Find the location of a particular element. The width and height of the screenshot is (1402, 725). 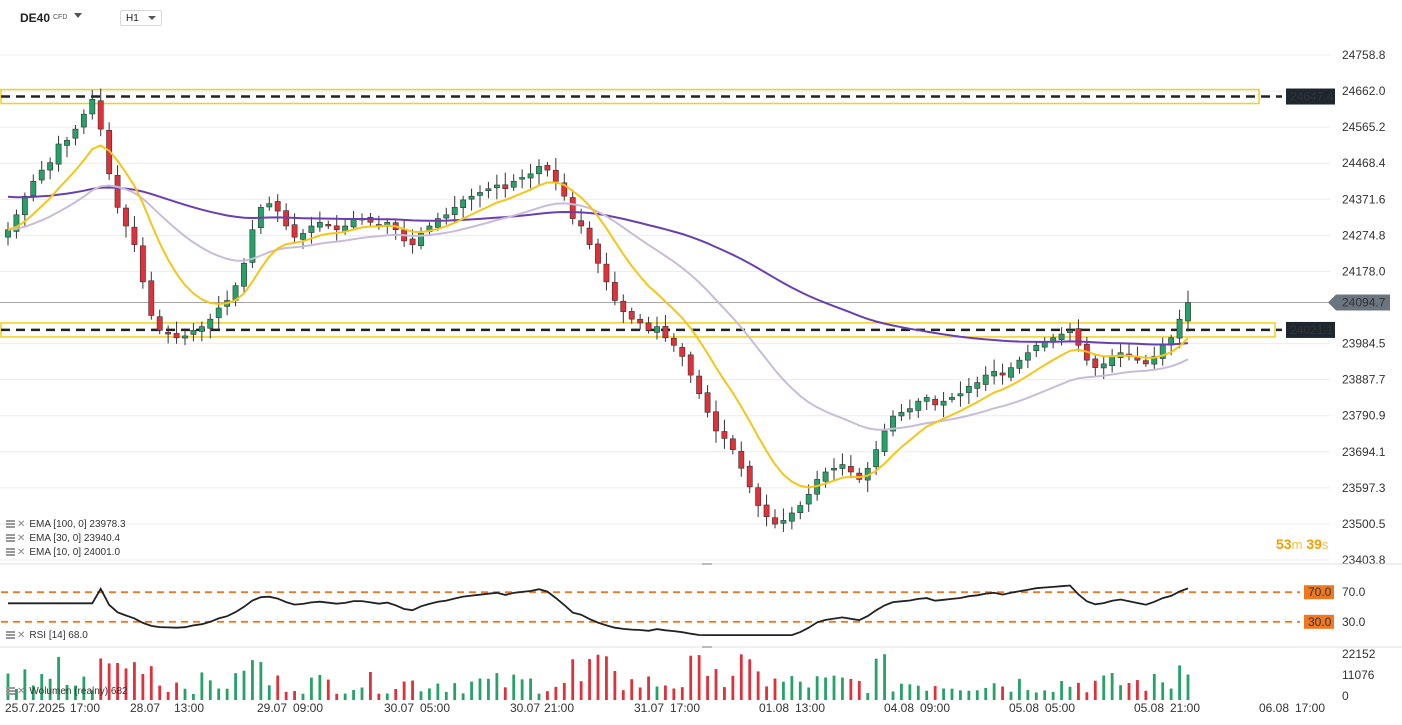

symbol-label: DE40 is located at coordinates (35, 18).